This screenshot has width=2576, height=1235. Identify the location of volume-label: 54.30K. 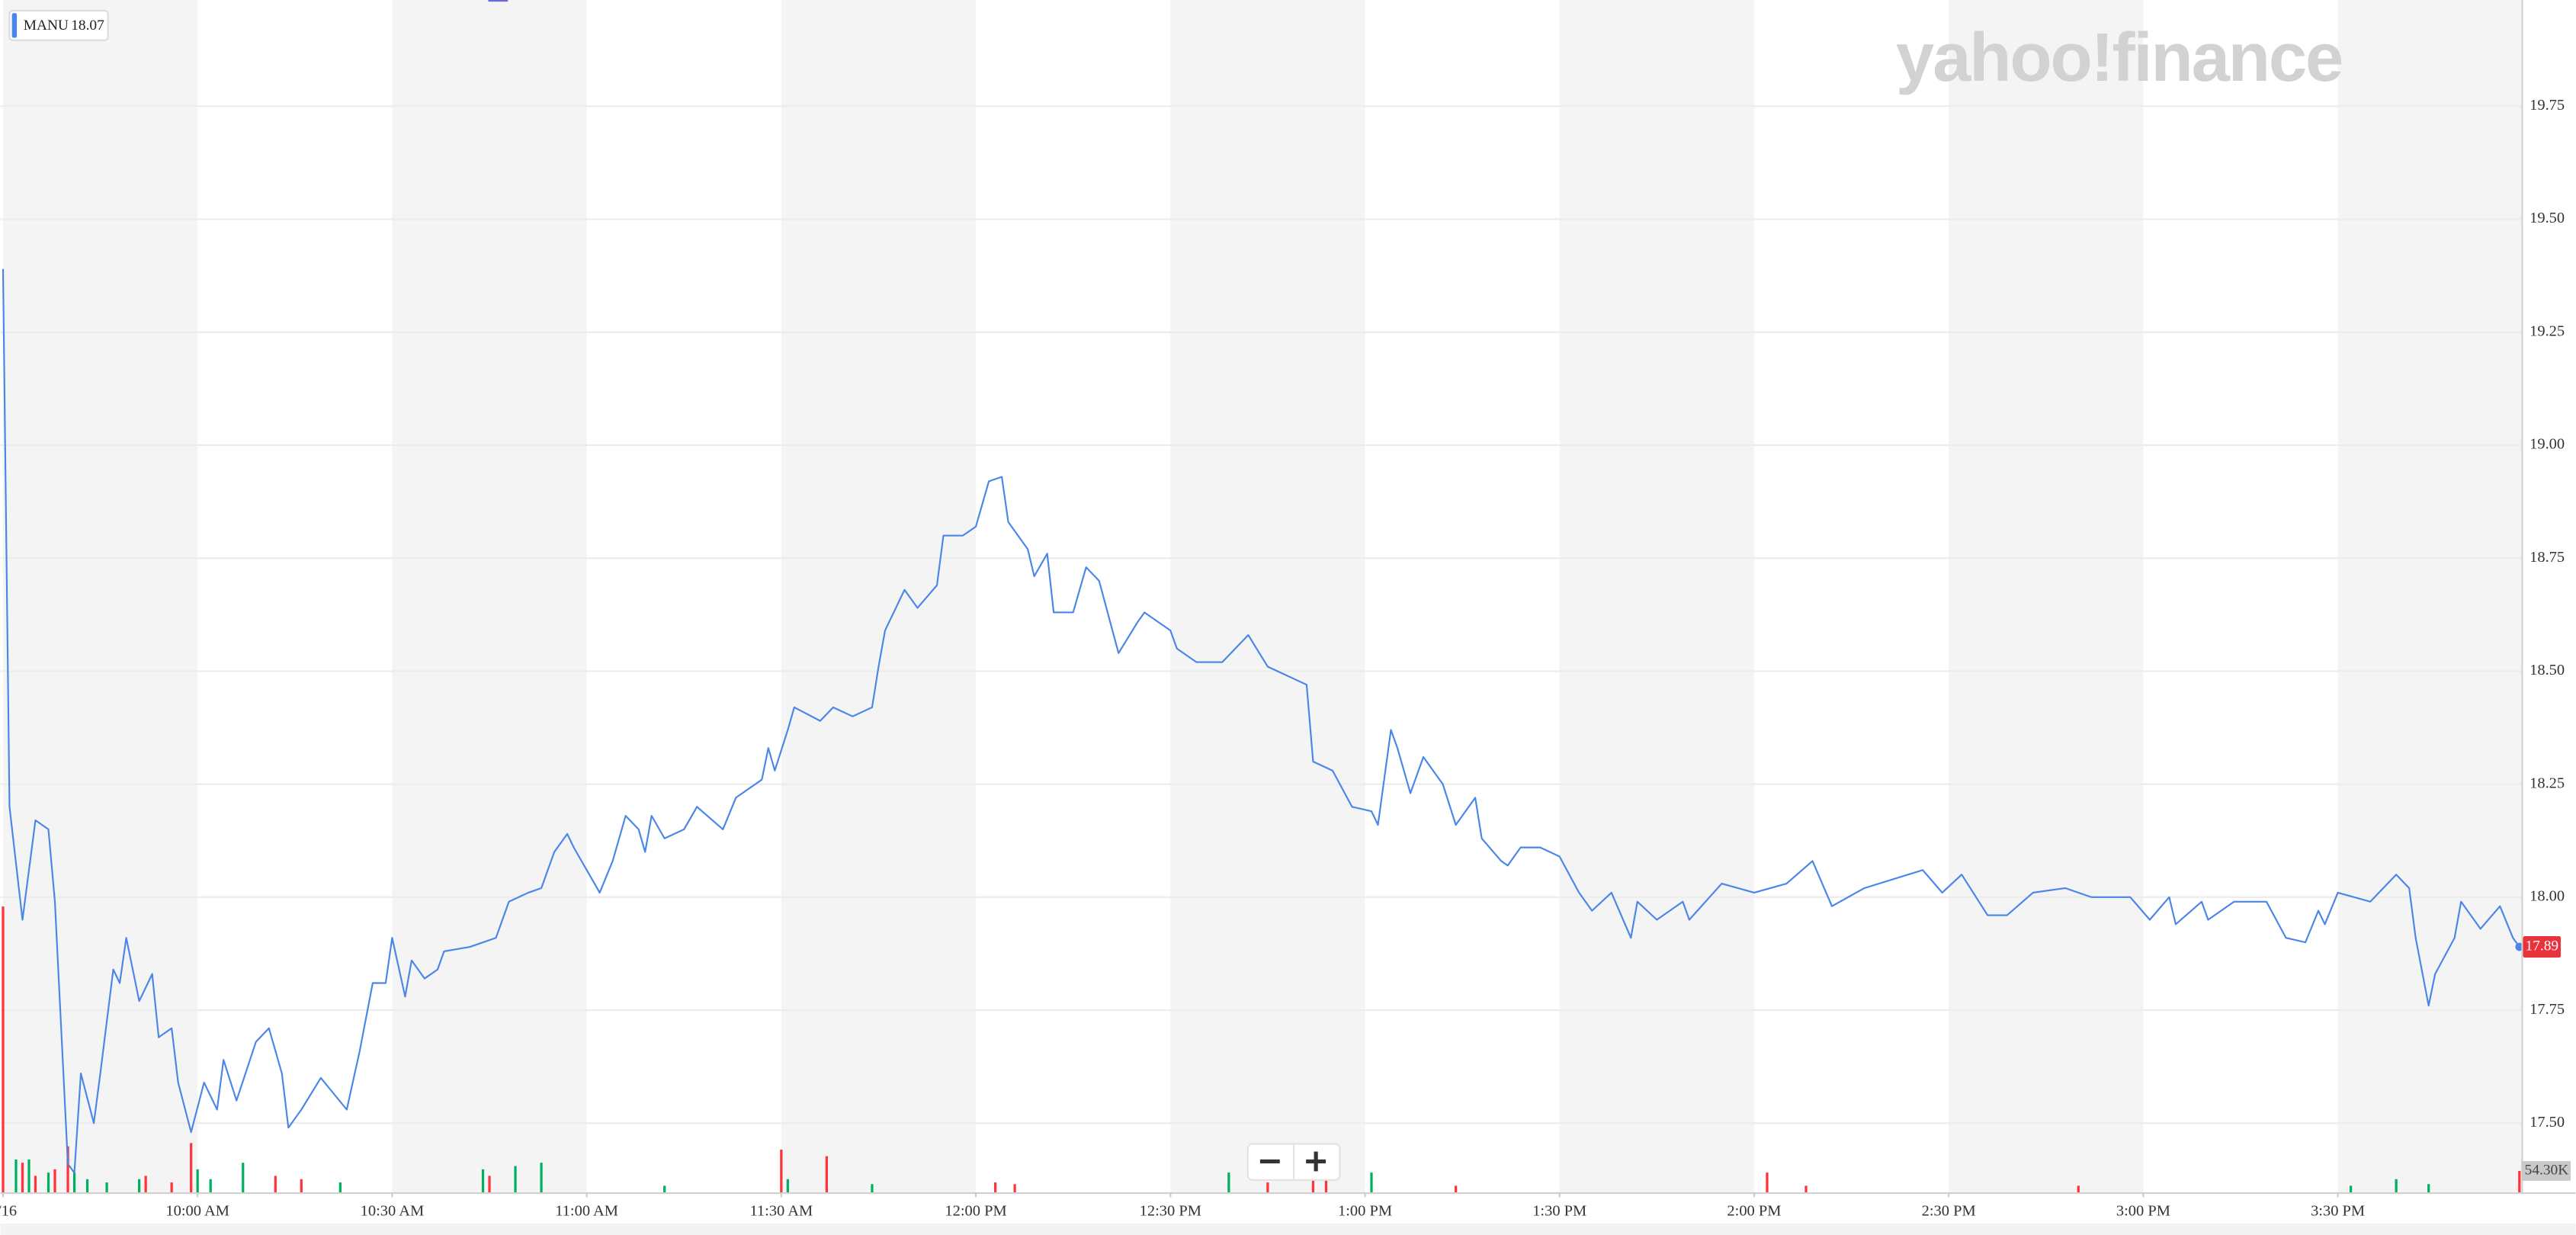
(2547, 1170).